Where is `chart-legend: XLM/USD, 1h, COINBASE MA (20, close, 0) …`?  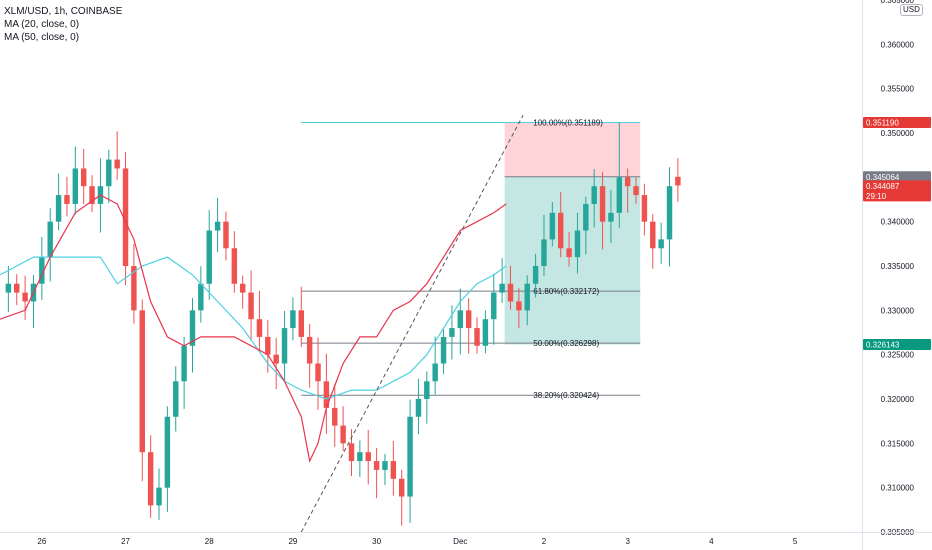
chart-legend: XLM/USD, 1h, COINBASE MA (20, close, 0) … is located at coordinates (63, 24).